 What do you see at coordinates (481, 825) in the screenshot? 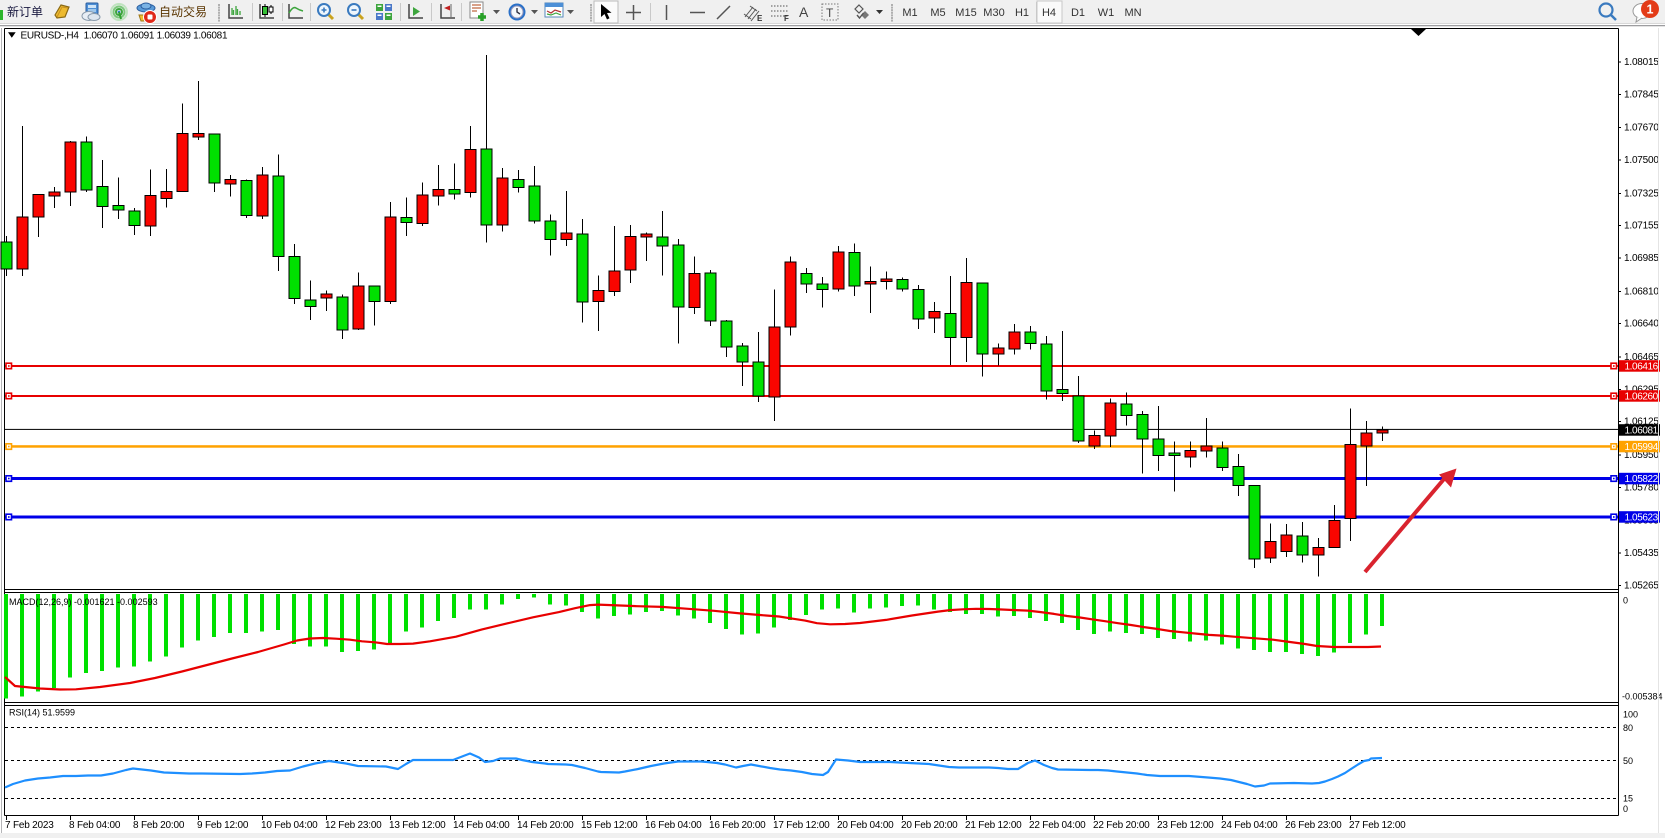
I see `svg-text: 14 Feb 04:00` at bounding box center [481, 825].